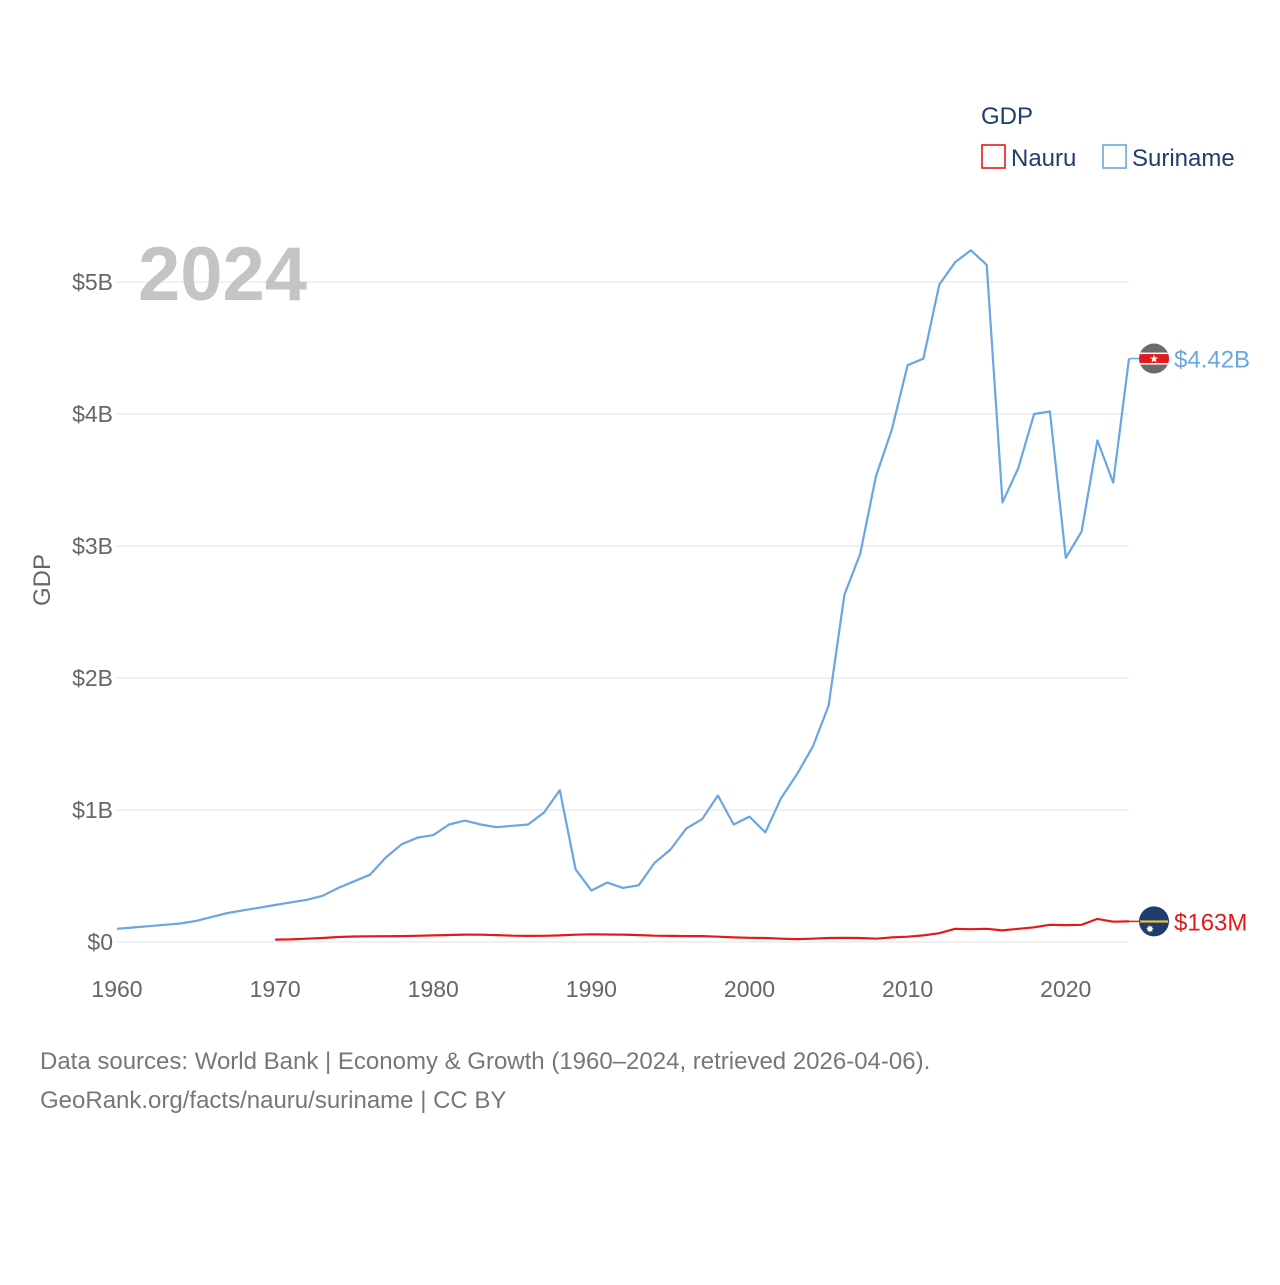  What do you see at coordinates (702, 929) in the screenshot?
I see `series-line-nauru` at bounding box center [702, 929].